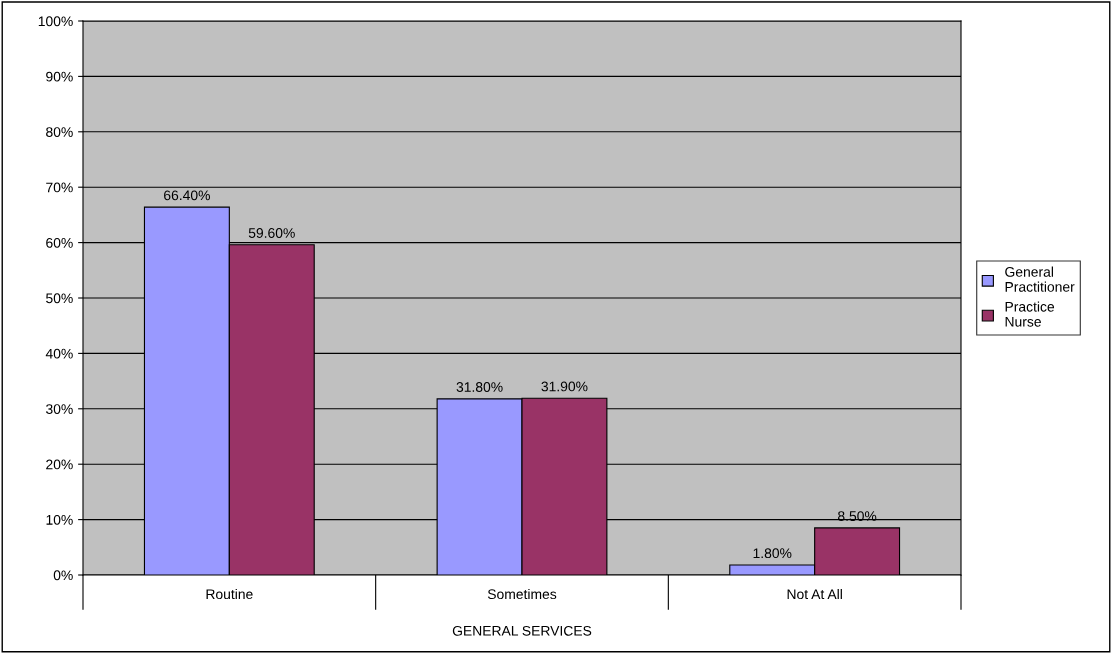  Describe the element at coordinates (55, 21) in the screenshot. I see `y-tick-label: 100%` at that location.